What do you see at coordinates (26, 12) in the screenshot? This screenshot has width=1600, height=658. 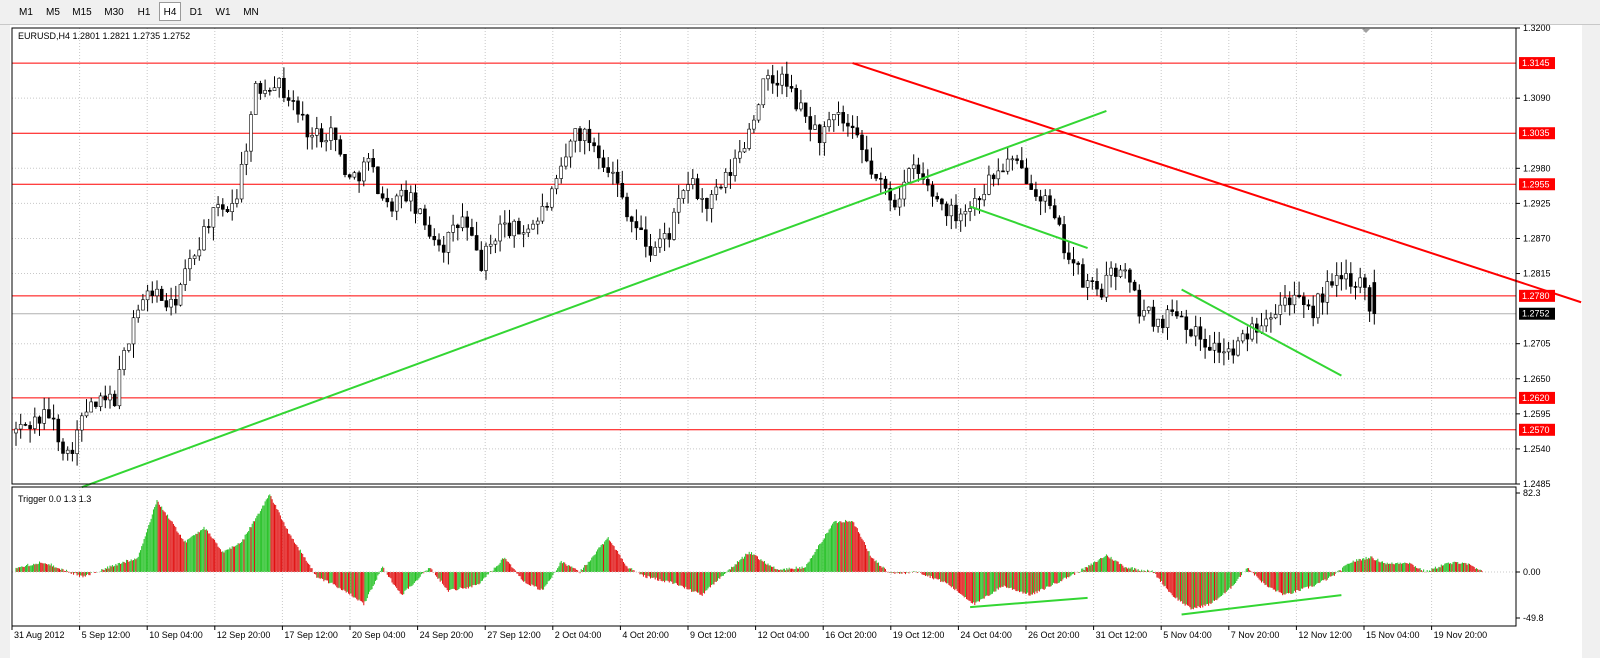 I see `timeframe-button-m1: M1` at bounding box center [26, 12].